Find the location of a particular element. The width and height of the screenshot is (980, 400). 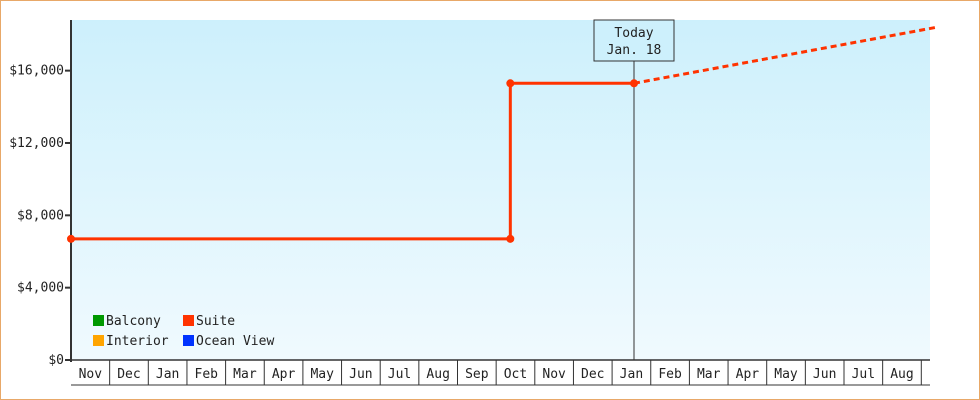

legend-label: Suite is located at coordinates (215, 321).